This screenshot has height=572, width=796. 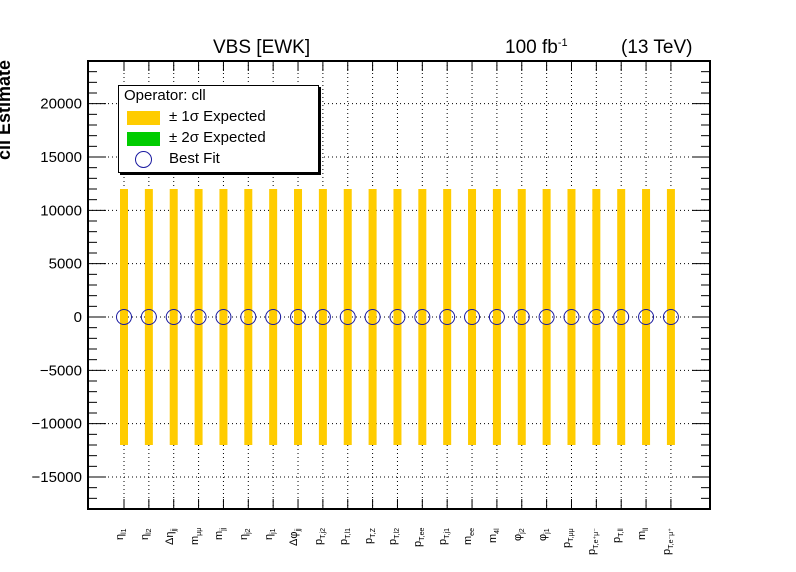 What do you see at coordinates (568, 538) in the screenshot?
I see `x-tick-label: pT,μμ` at bounding box center [568, 538].